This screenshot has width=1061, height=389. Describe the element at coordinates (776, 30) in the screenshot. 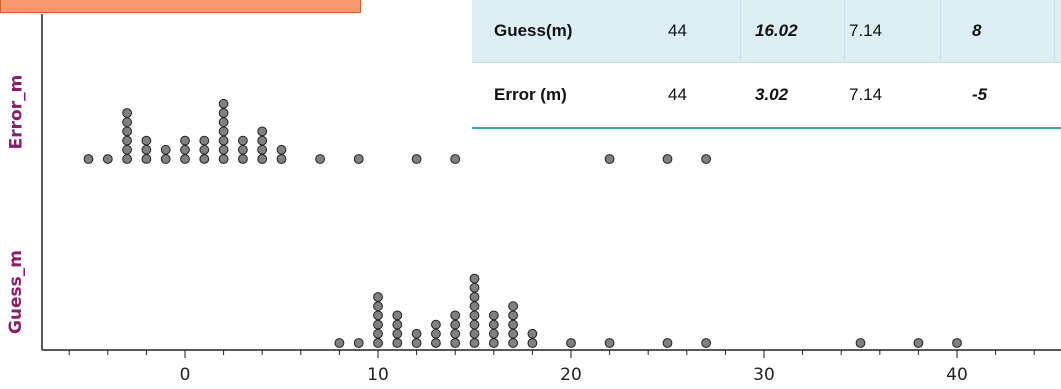

I see `mean-cell: 16.02` at that location.